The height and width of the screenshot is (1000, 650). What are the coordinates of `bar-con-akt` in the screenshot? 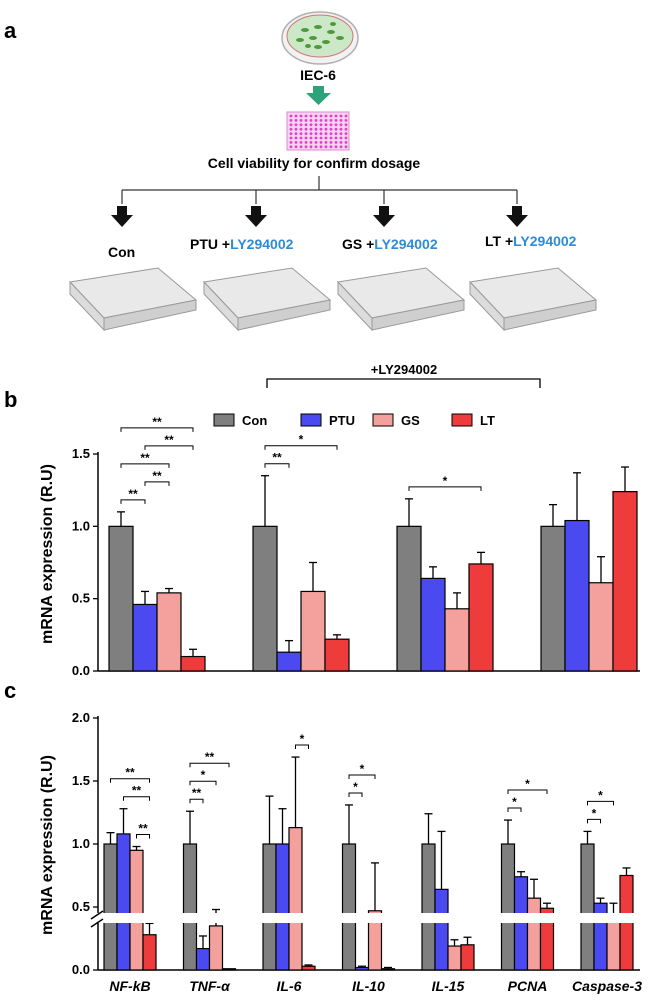 It's located at (265, 598).